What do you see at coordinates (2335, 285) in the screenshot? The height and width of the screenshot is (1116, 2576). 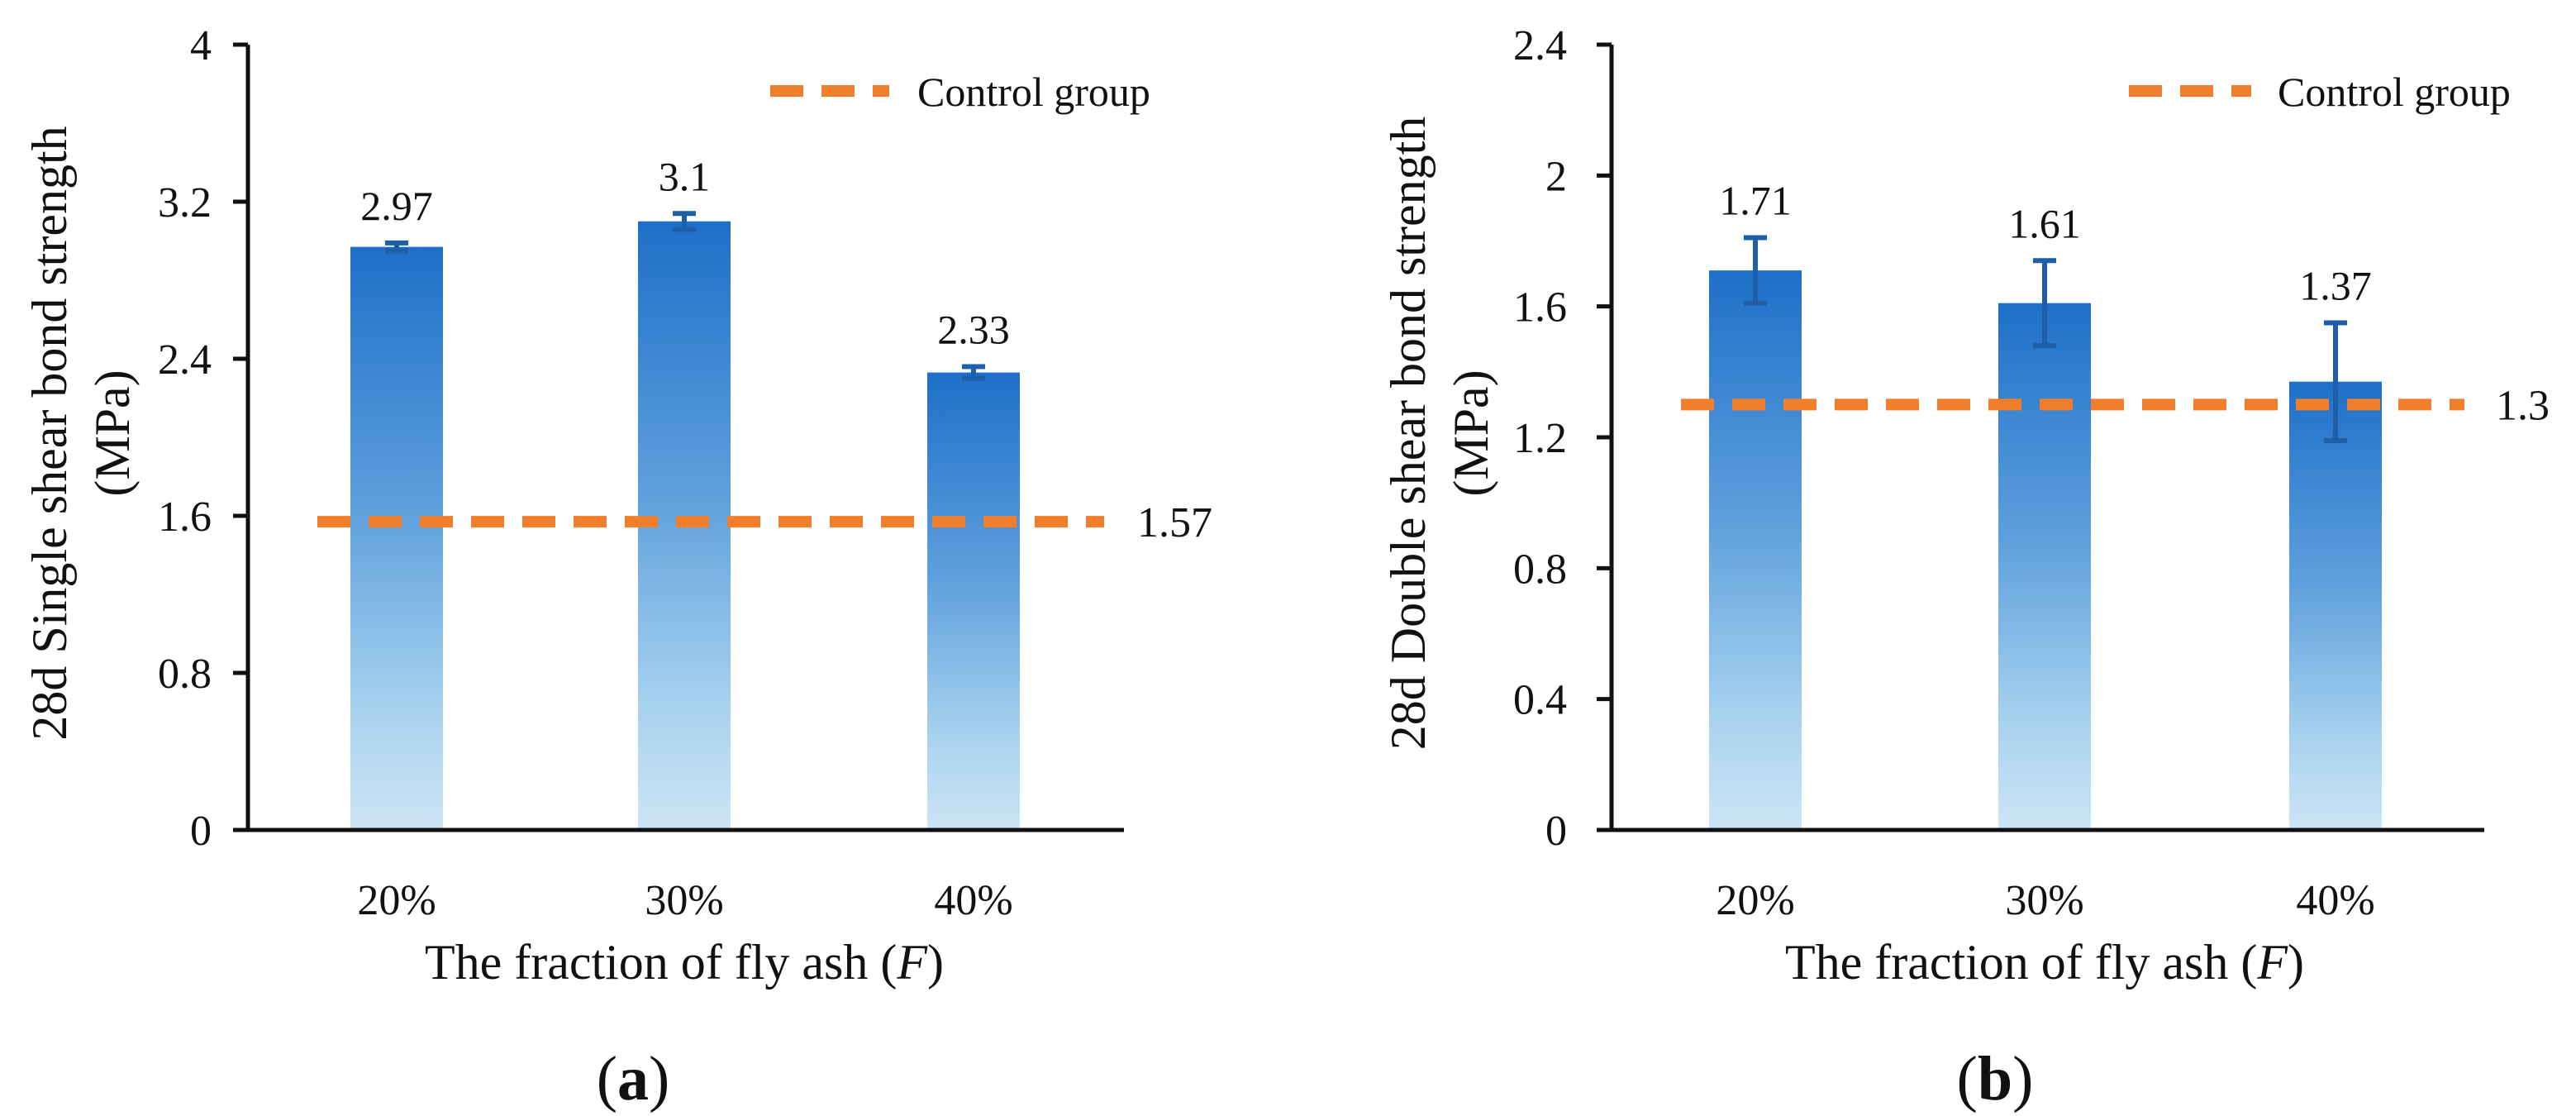 I see `data-label-40%: 1.37` at bounding box center [2335, 285].